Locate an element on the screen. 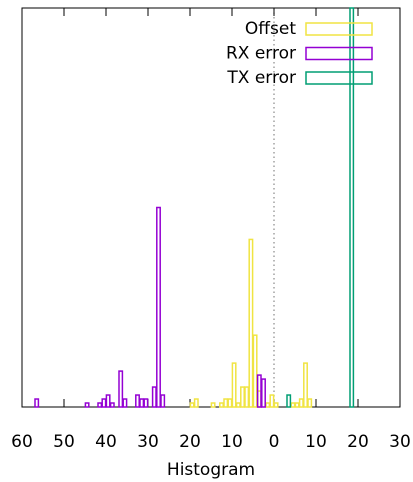 The image size is (413, 482). x-axis-label: Histogram is located at coordinates (211, 470).